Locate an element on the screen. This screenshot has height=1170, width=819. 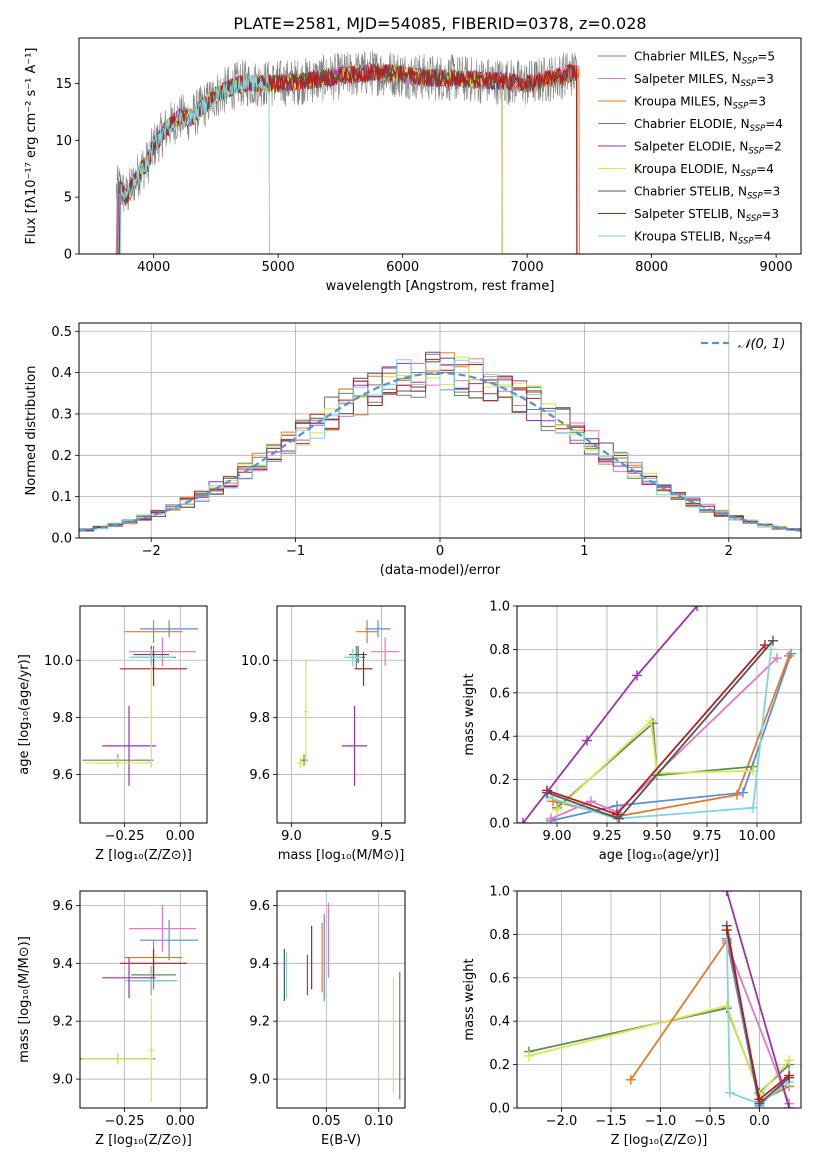
y-axis-label: mass weight is located at coordinates (469, 714).